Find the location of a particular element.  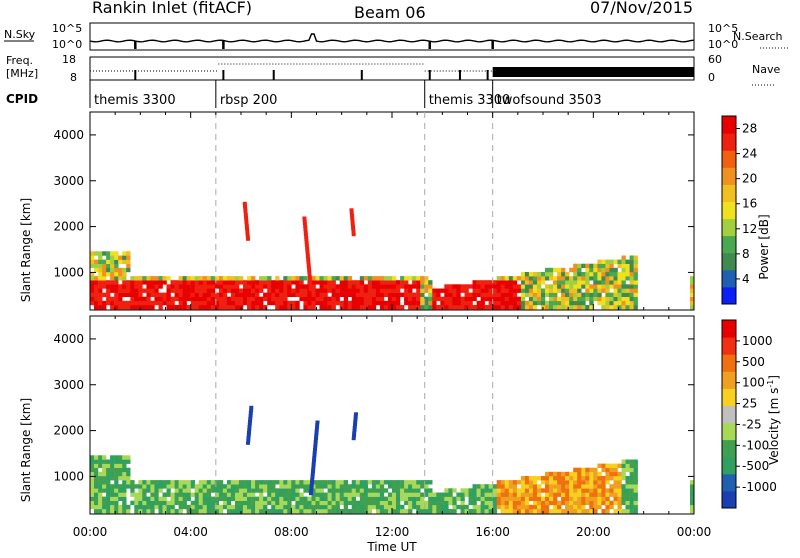

colorbar-tick-label: 1000 is located at coordinates (757, 341).